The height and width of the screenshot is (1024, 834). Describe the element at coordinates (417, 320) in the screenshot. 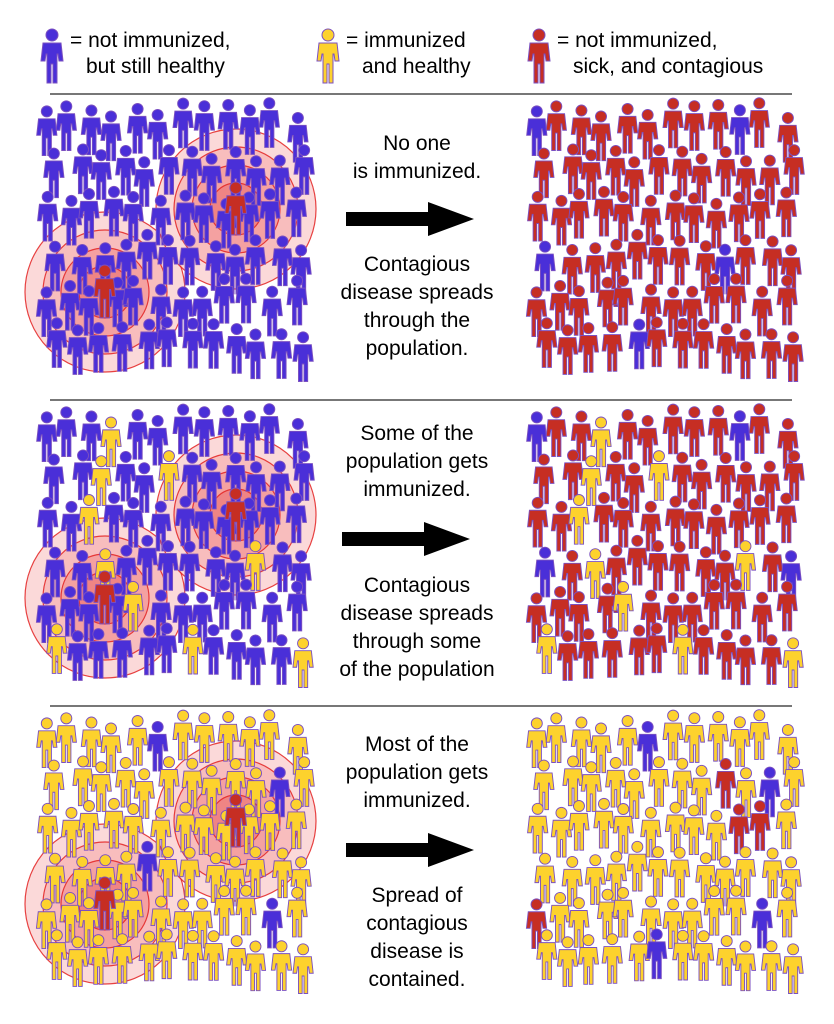

I see `caption-line: through the` at that location.